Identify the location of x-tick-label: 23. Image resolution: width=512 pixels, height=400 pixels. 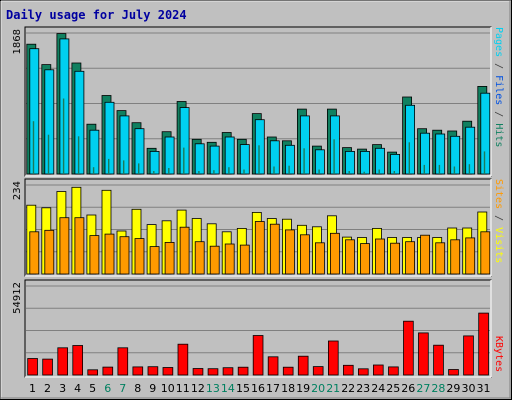
(363, 388).